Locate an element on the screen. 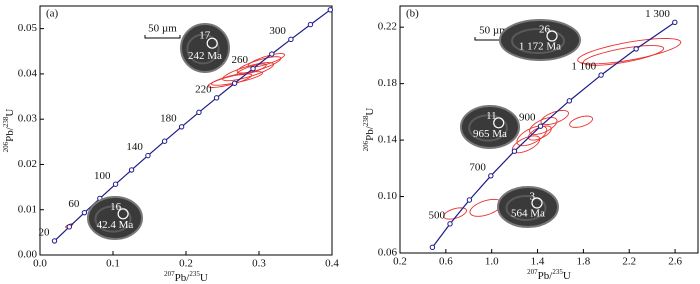 Image resolution: width=700 pixels, height=284 pixels. age-label: 60 is located at coordinates (74, 204).